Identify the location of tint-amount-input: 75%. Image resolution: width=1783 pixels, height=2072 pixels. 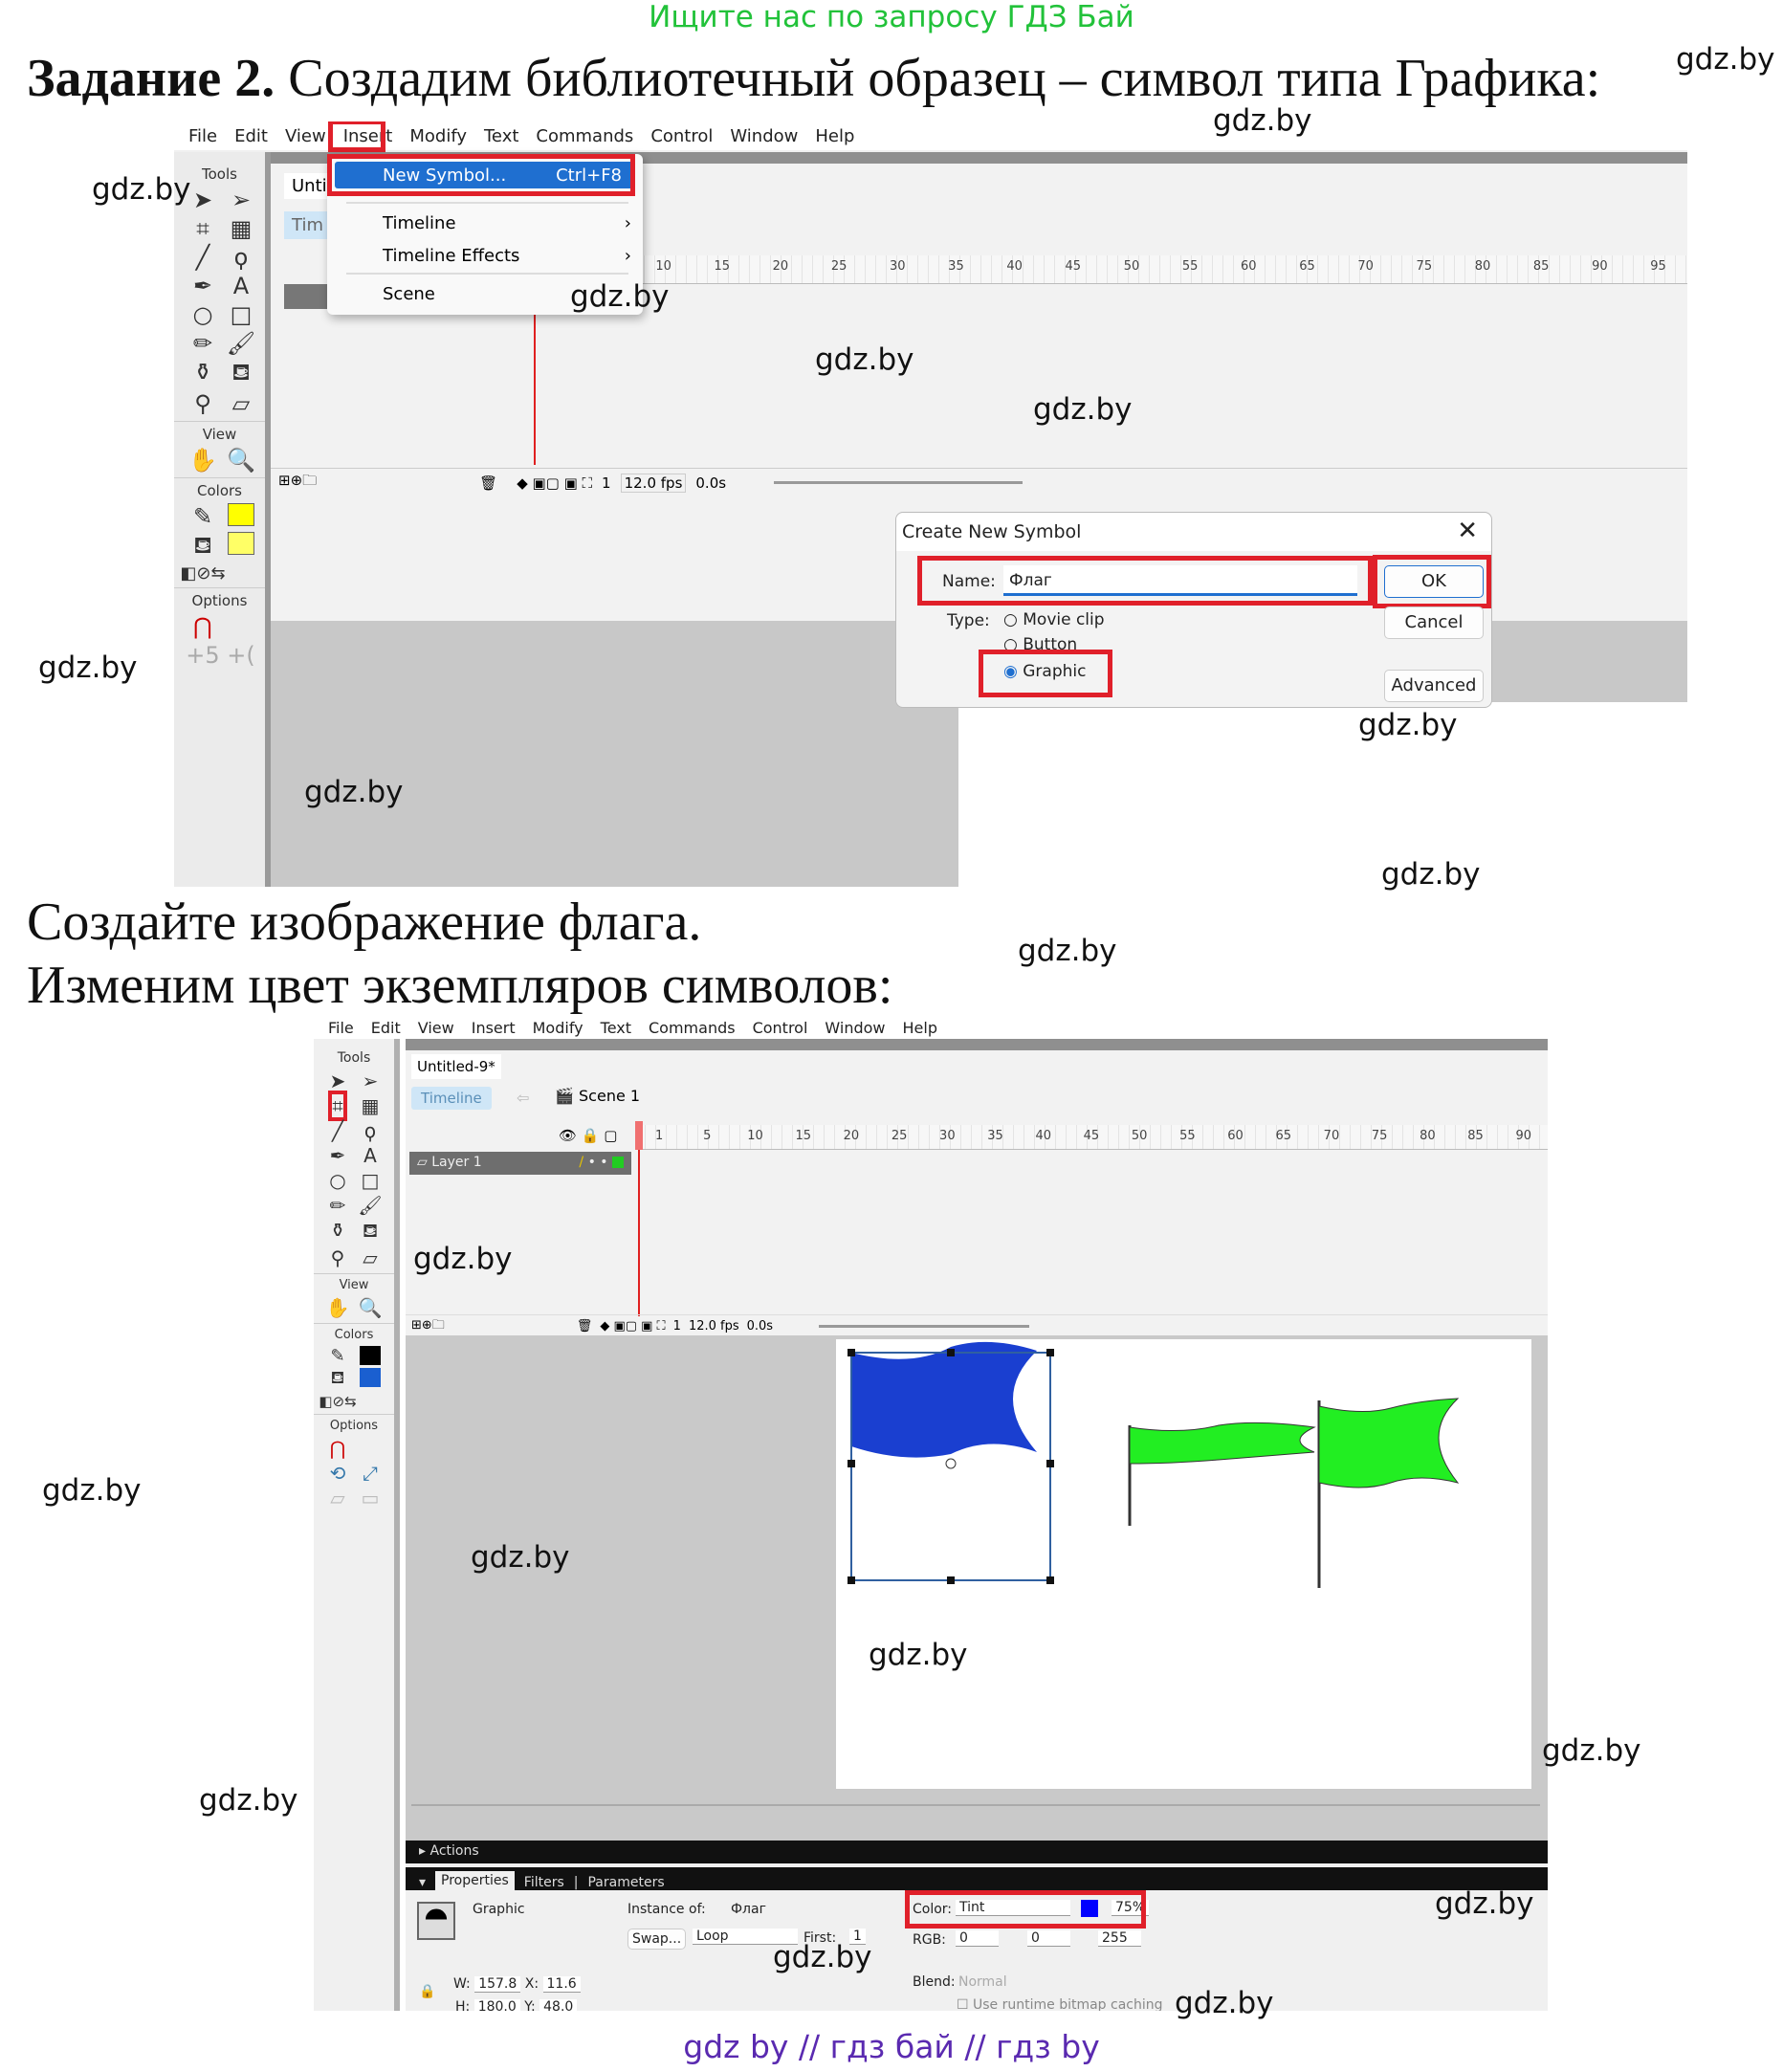
(1131, 1908).